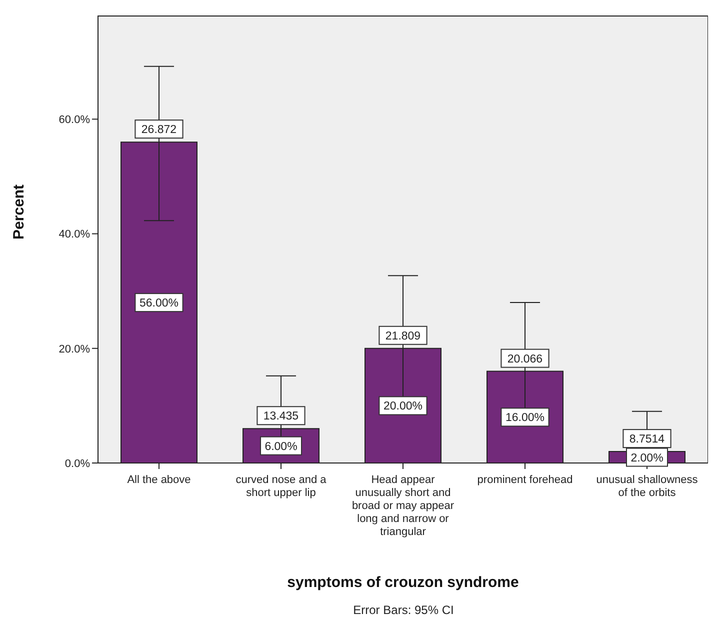 This screenshot has width=717, height=640. Describe the element at coordinates (647, 486) in the screenshot. I see `x-tick-label: unusual shallowness of the orbits` at that location.